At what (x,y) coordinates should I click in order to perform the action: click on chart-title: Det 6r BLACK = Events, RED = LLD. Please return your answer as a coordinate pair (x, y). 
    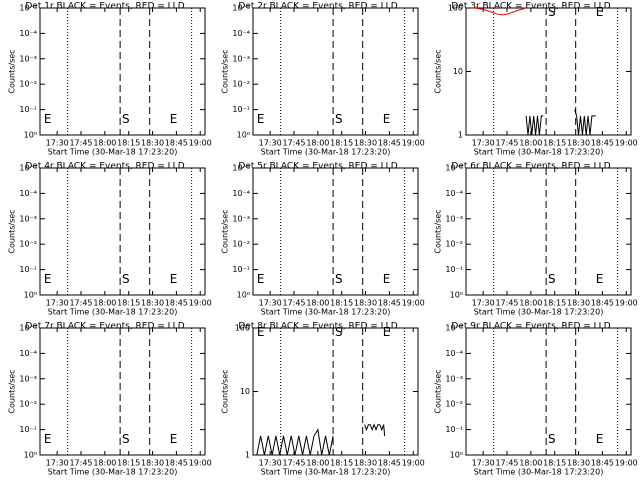
    Looking at the image, I should click on (530, 167).